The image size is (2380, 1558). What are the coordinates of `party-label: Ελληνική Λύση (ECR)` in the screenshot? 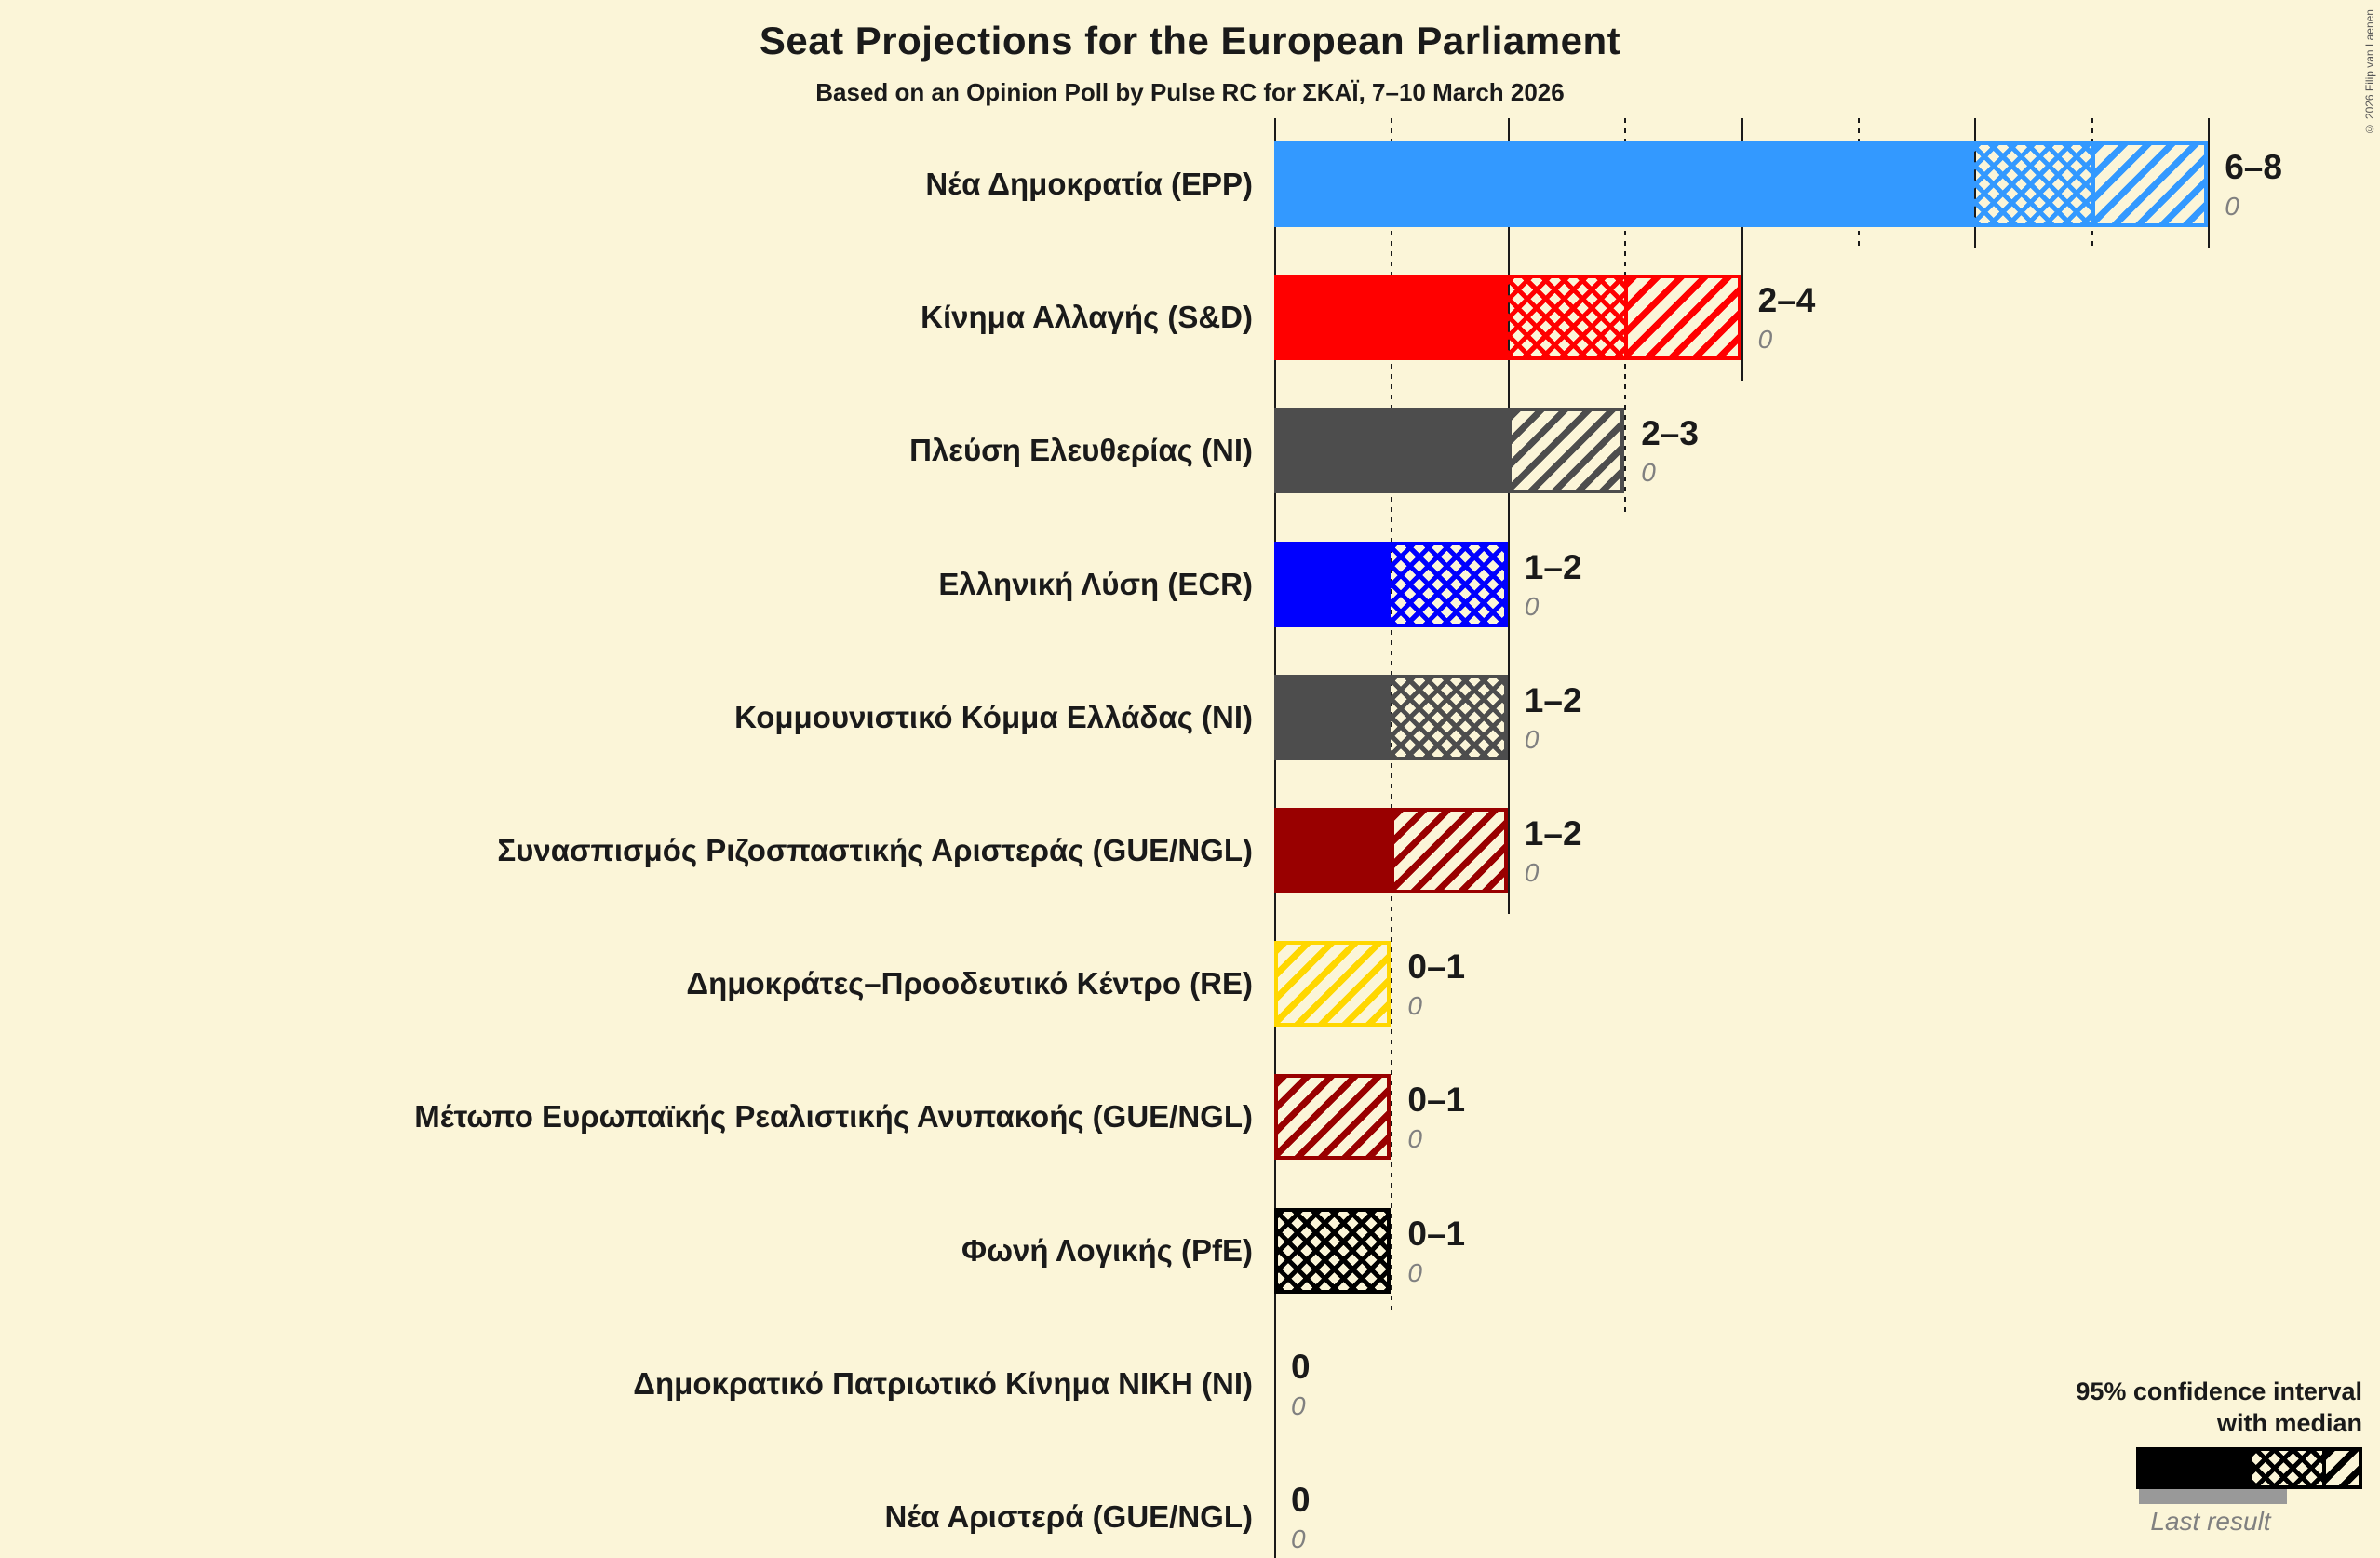 It's located at (1095, 583).